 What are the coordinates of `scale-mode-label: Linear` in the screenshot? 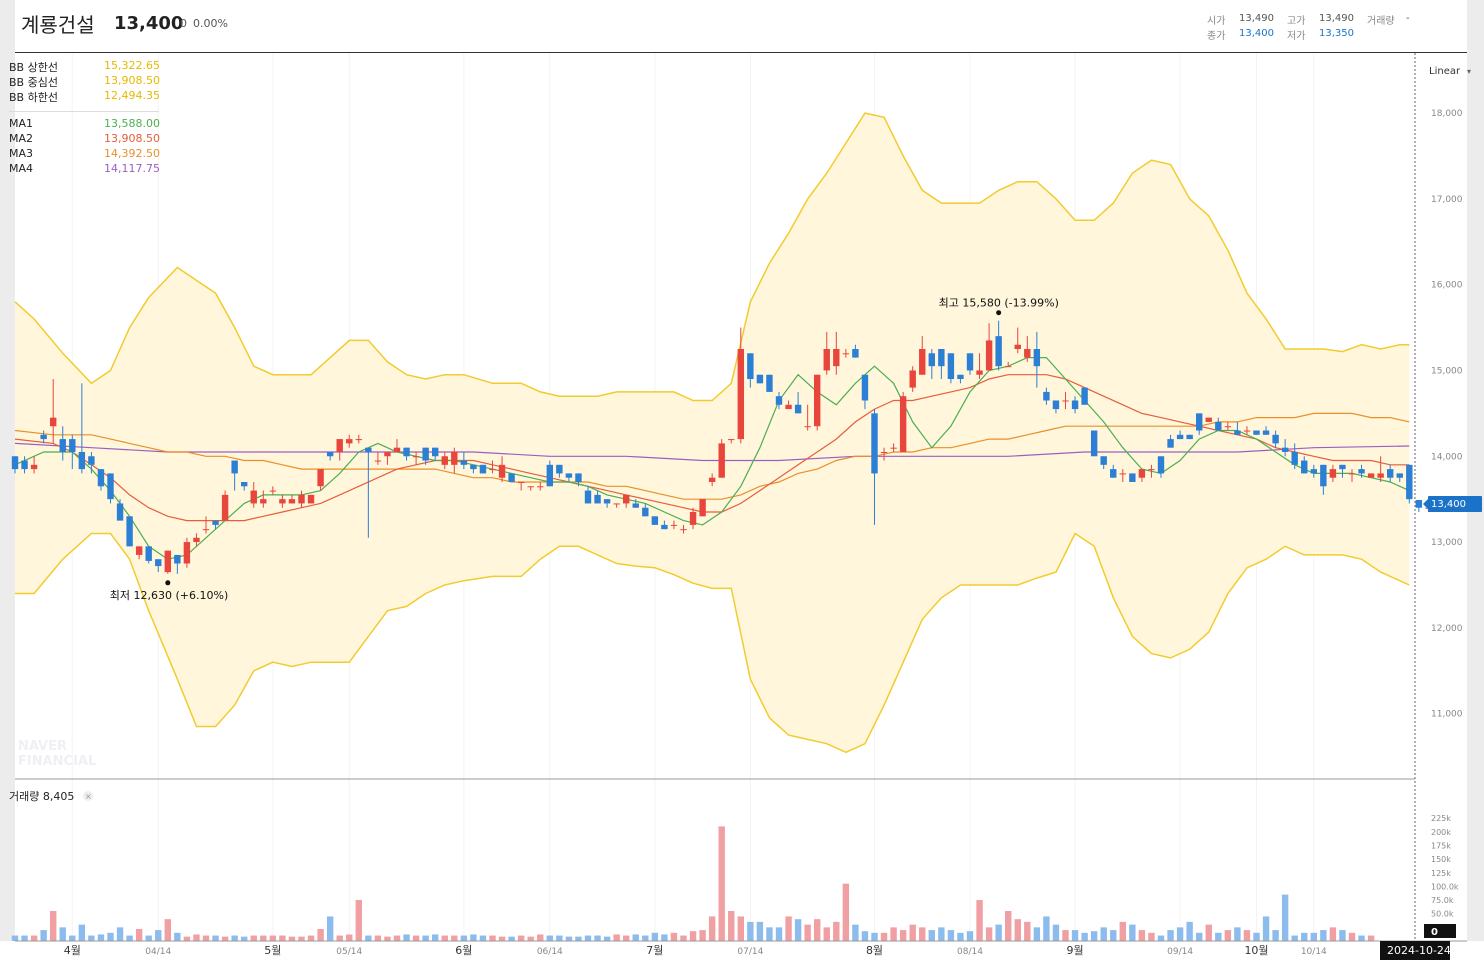 It's located at (1445, 71).